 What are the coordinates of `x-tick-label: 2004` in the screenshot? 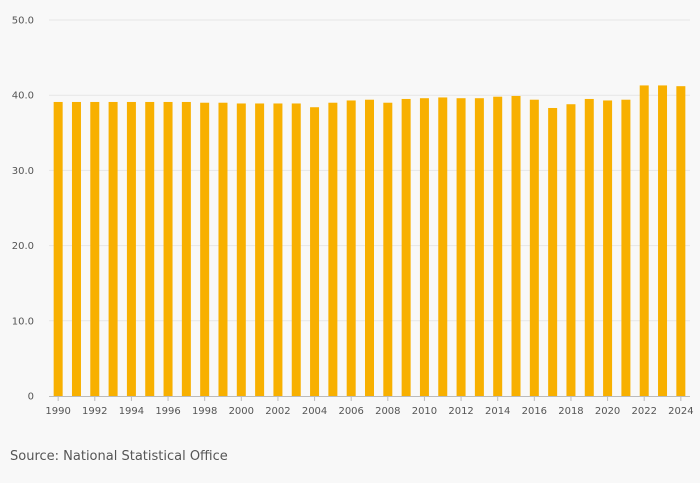 It's located at (314, 411).